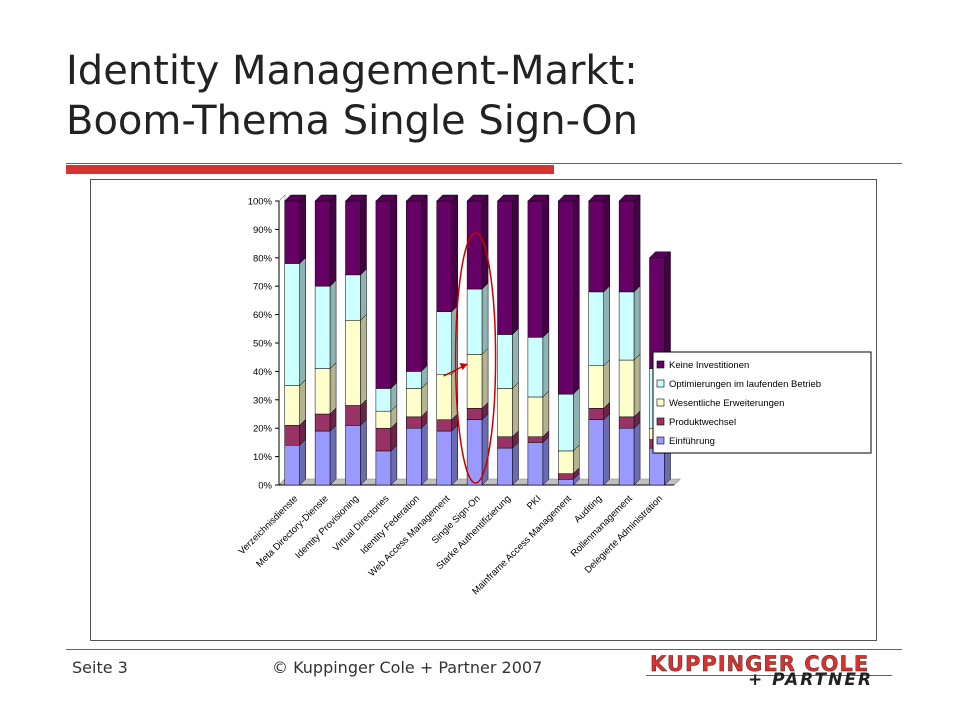 This screenshot has width=960, height=720. I want to click on legend-label: Keine Investitionen, so click(709, 365).